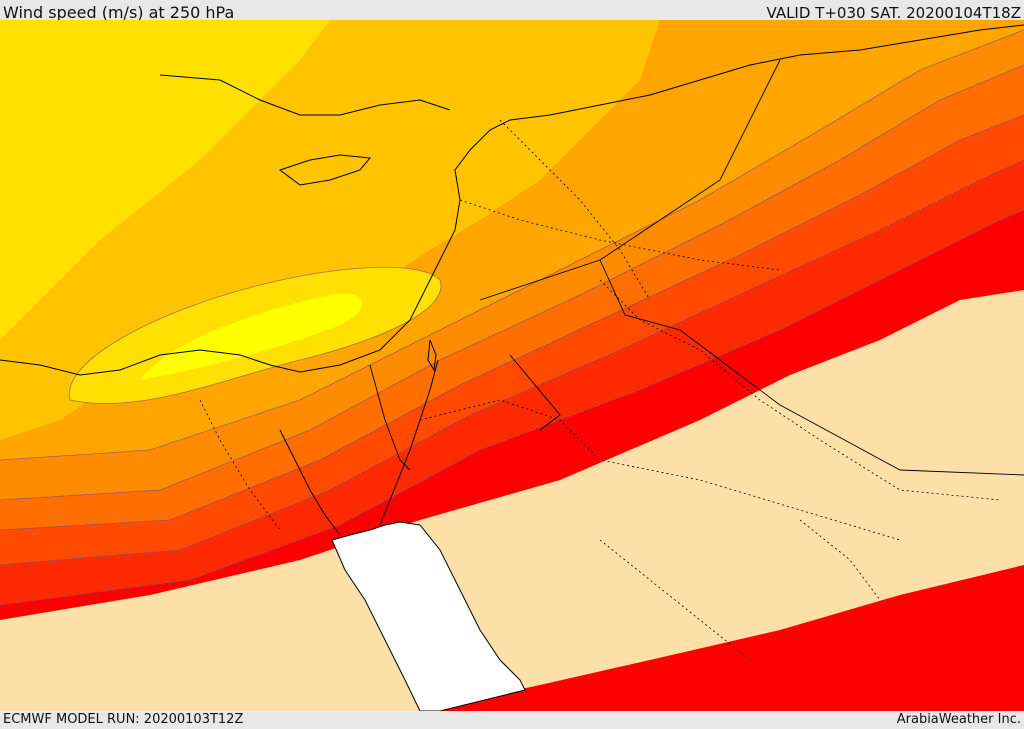 The height and width of the screenshot is (729, 1024). Describe the element at coordinates (165, 180) in the screenshot. I see `wind-band-northwest-yellow` at that location.